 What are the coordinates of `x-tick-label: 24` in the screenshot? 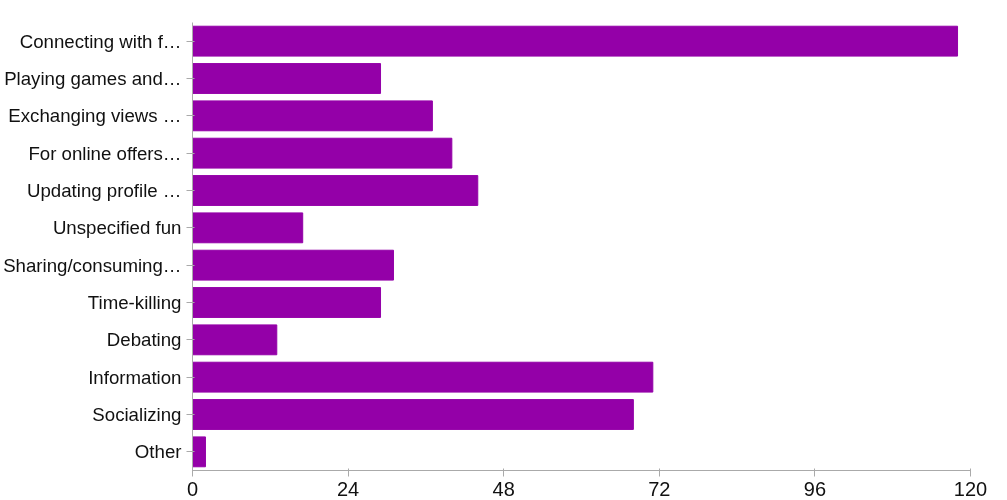 It's located at (348, 488).